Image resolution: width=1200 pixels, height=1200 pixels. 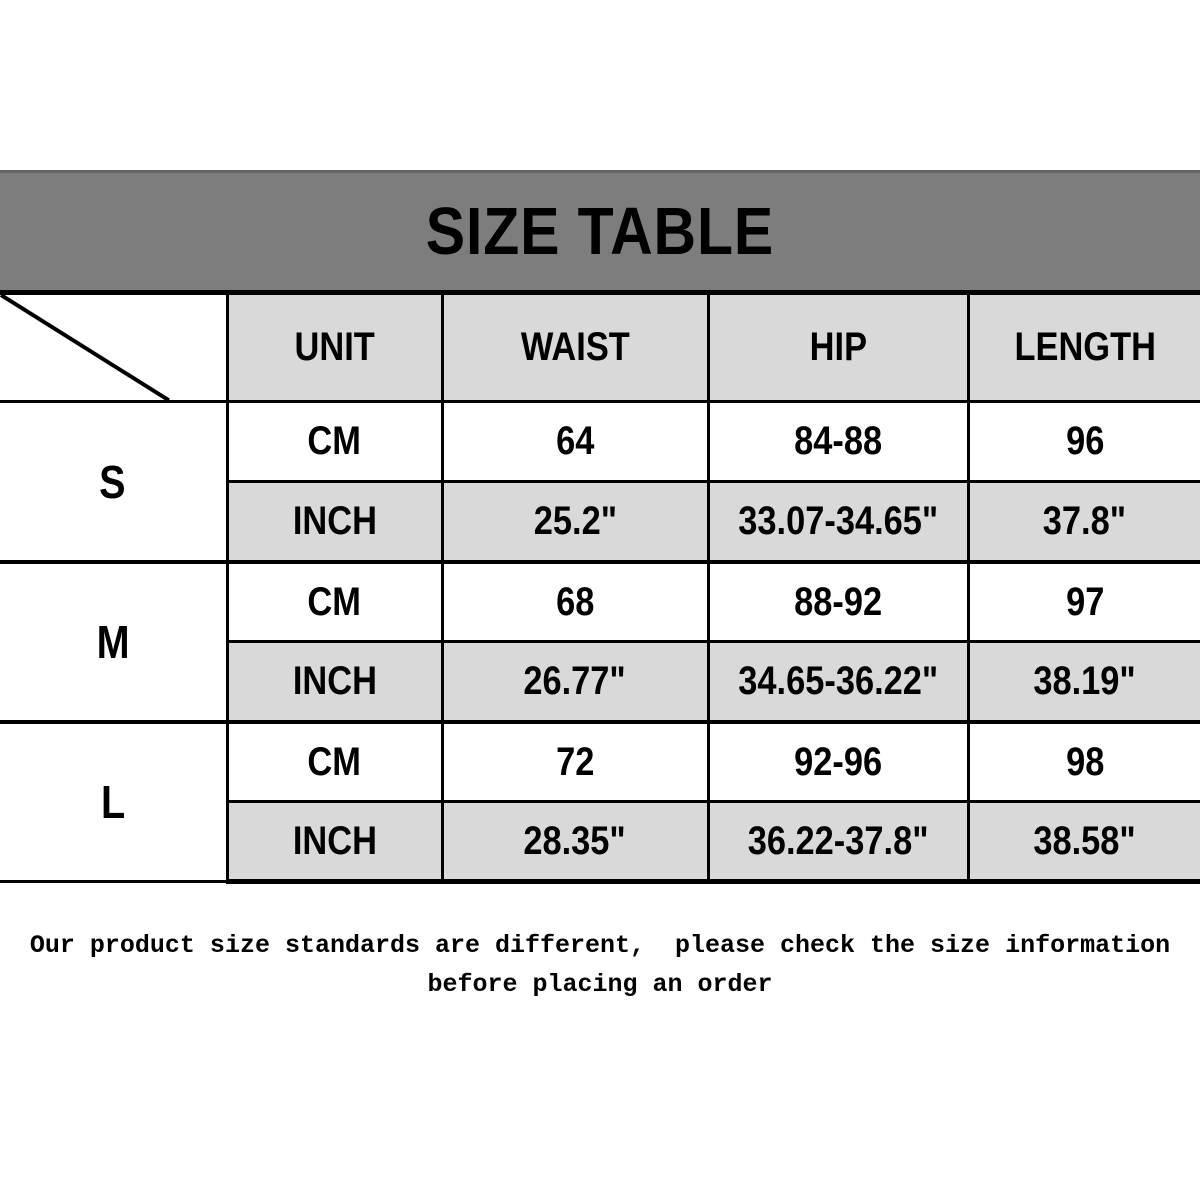 I want to click on cell-s-cm-waist: 64, so click(x=575, y=442).